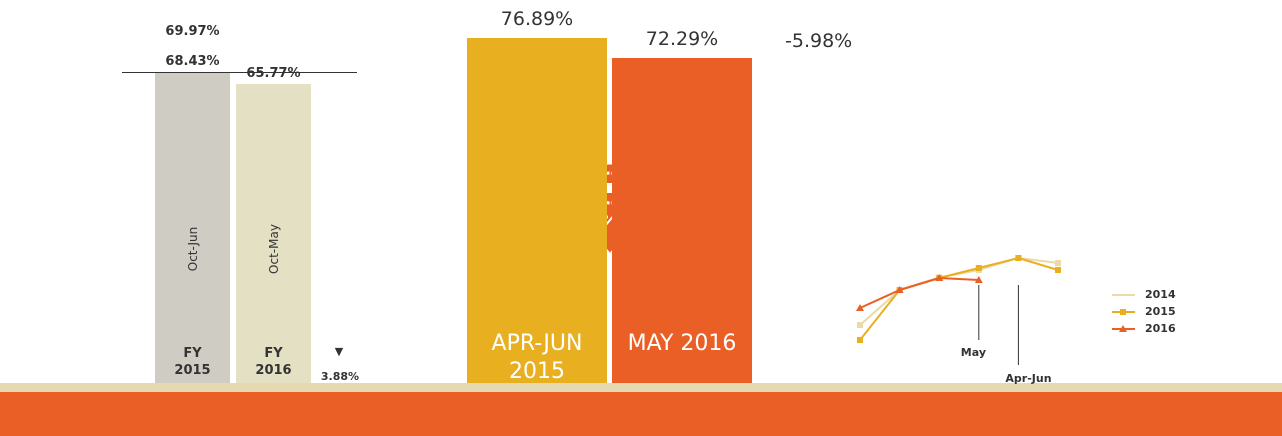  What do you see at coordinates (1160, 294) in the screenshot?
I see `legend-label: 2014` at bounding box center [1160, 294].